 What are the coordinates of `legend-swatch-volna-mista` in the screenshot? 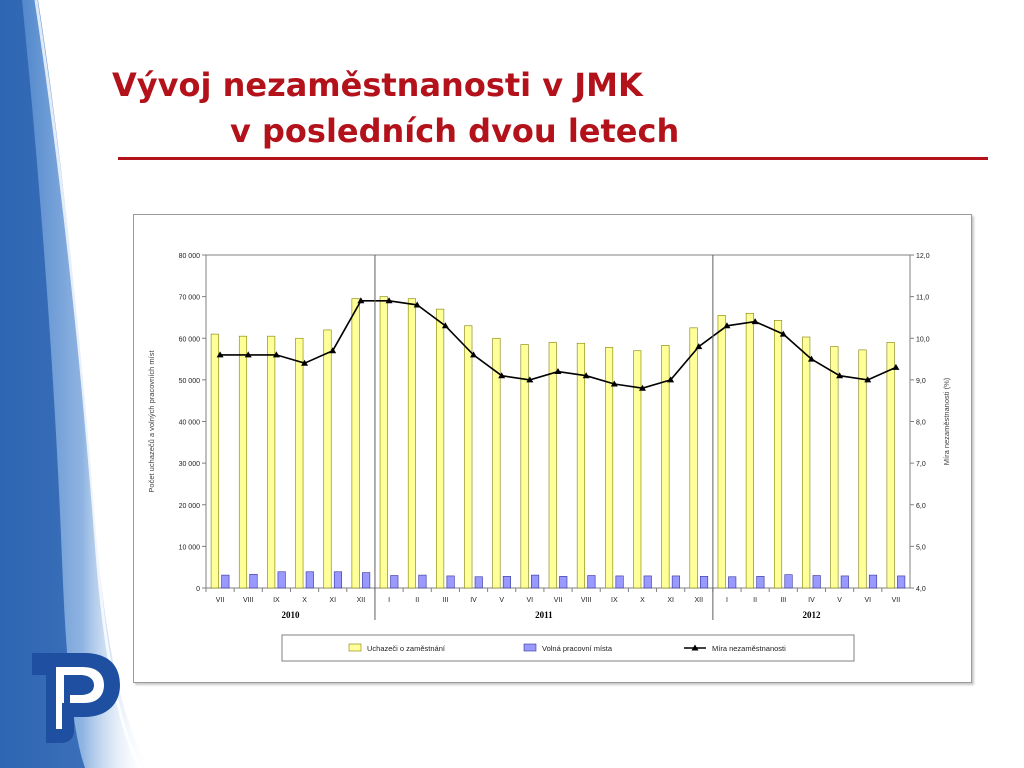 It's located at (530, 647).